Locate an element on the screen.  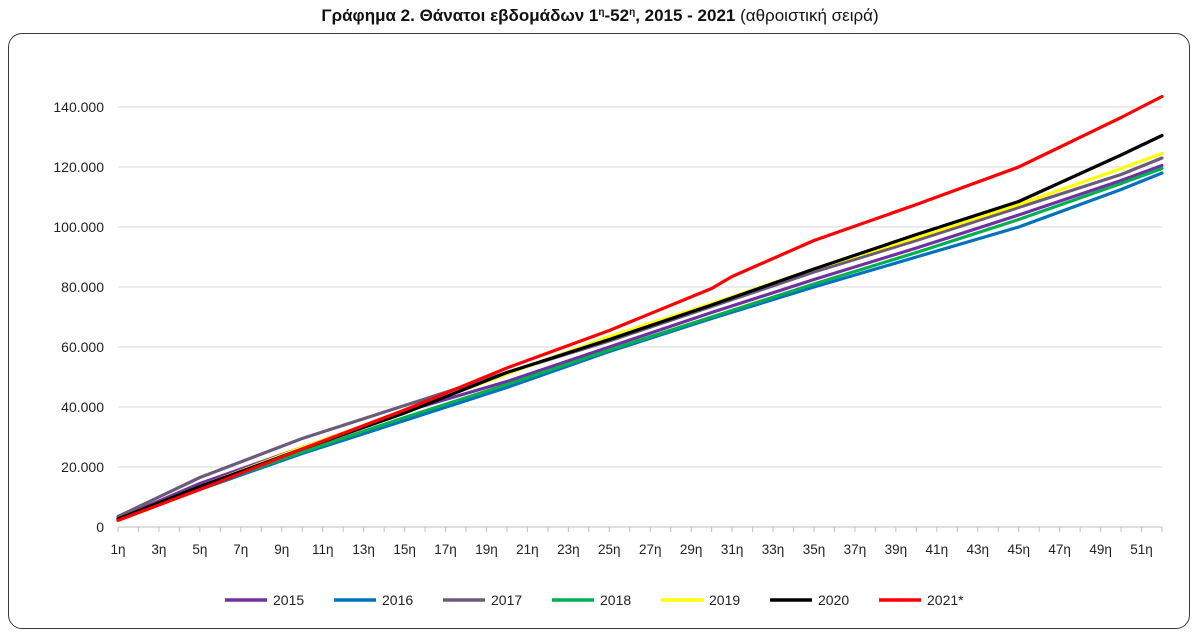
x-tick-label: 13η is located at coordinates (363, 549).